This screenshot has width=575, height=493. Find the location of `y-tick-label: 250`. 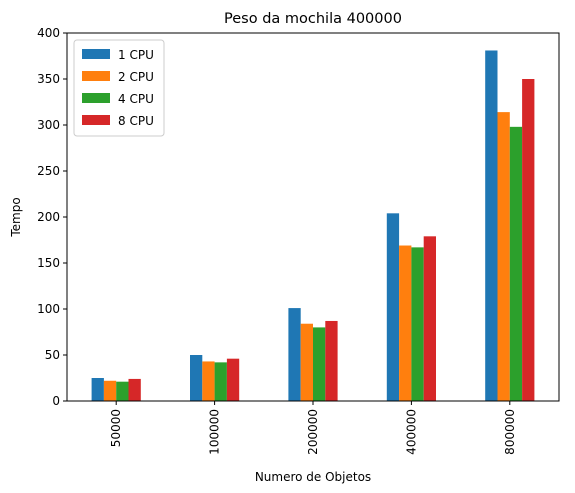

y-tick-label: 250 is located at coordinates (48, 171).